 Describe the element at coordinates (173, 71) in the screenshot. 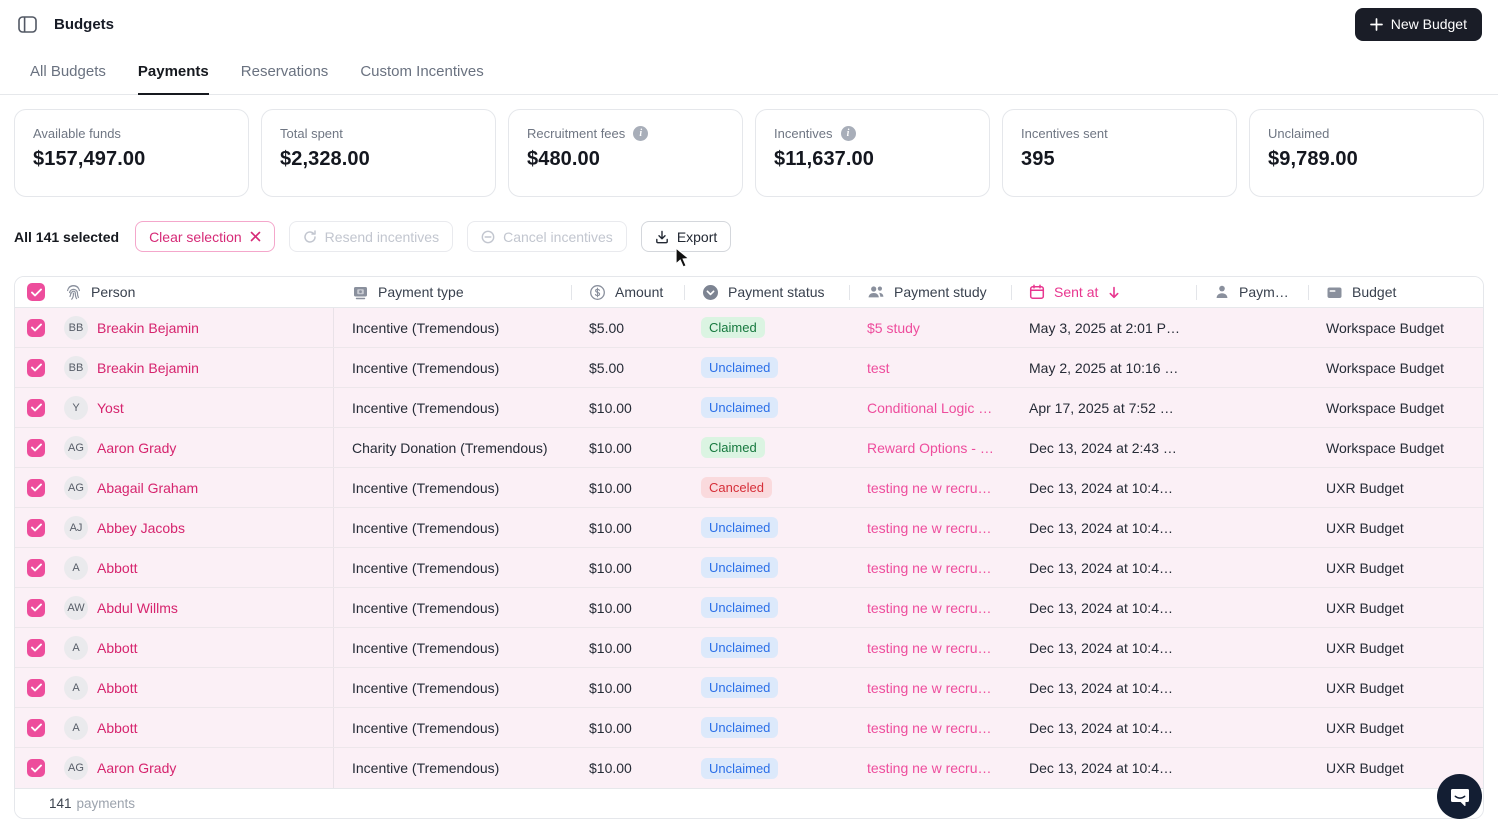

I see `tab-payments: Payments` at that location.